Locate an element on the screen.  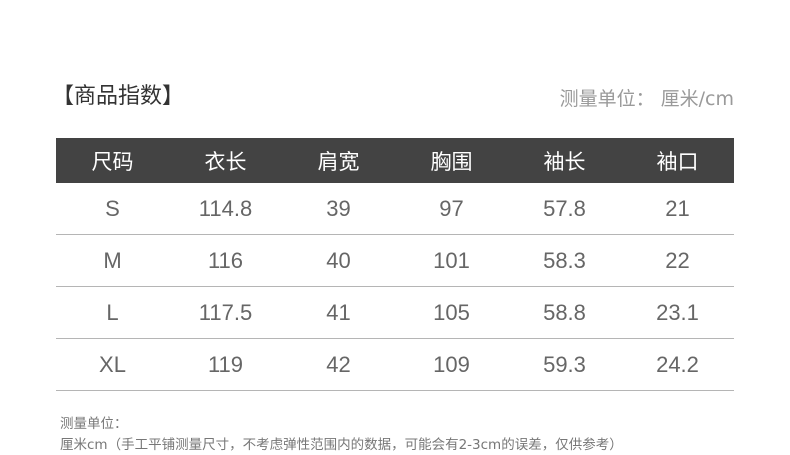
table-cell: 24.2 is located at coordinates (677, 364).